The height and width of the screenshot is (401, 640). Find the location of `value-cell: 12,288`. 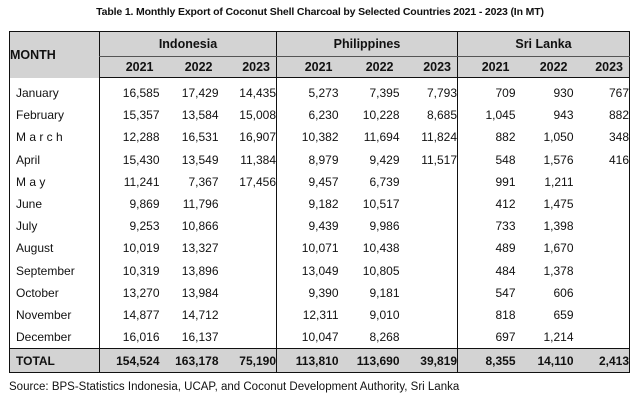

value-cell: 12,288 is located at coordinates (129, 137).